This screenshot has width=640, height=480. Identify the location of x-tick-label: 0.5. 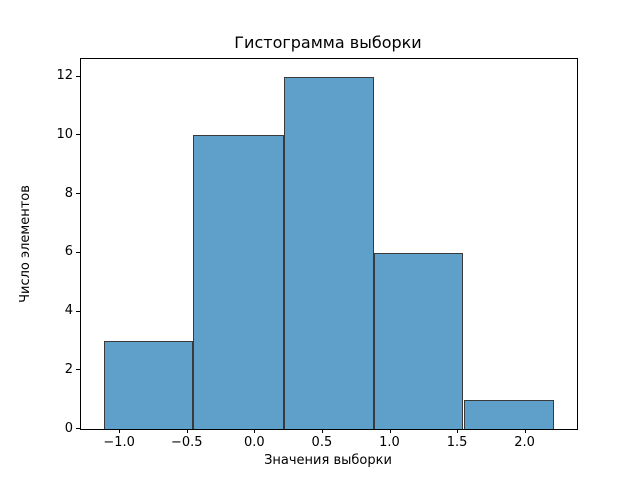
(322, 442).